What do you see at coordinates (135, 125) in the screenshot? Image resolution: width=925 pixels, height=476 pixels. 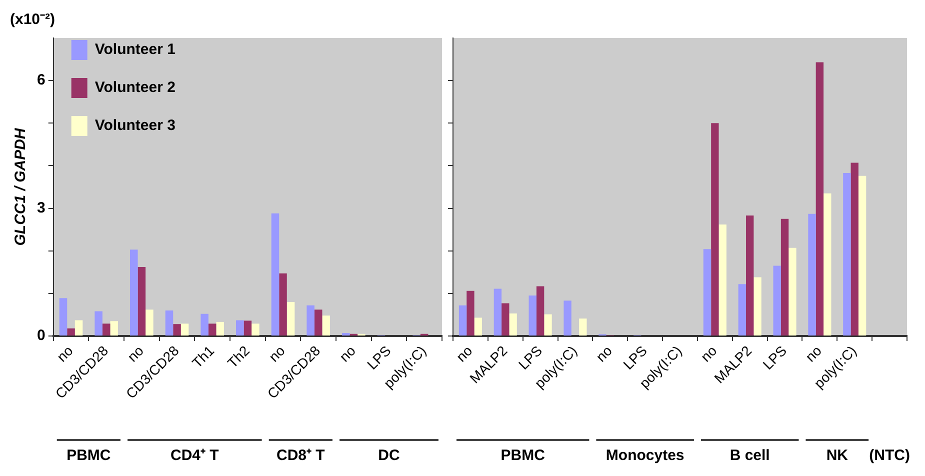 I see `legend-label: Volunteer 3` at bounding box center [135, 125].